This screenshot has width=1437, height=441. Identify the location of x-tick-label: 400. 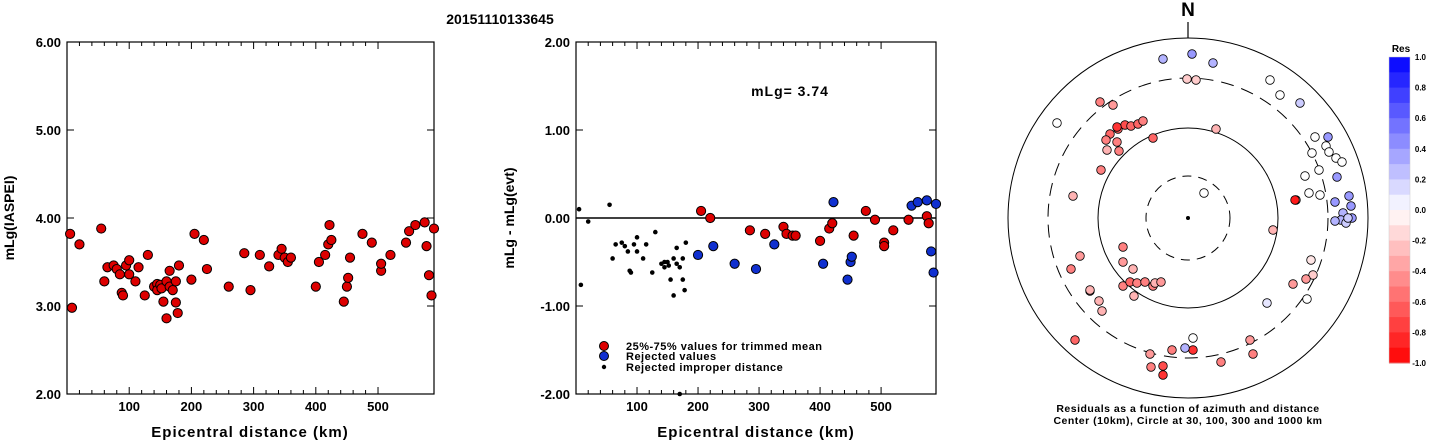
(820, 406).